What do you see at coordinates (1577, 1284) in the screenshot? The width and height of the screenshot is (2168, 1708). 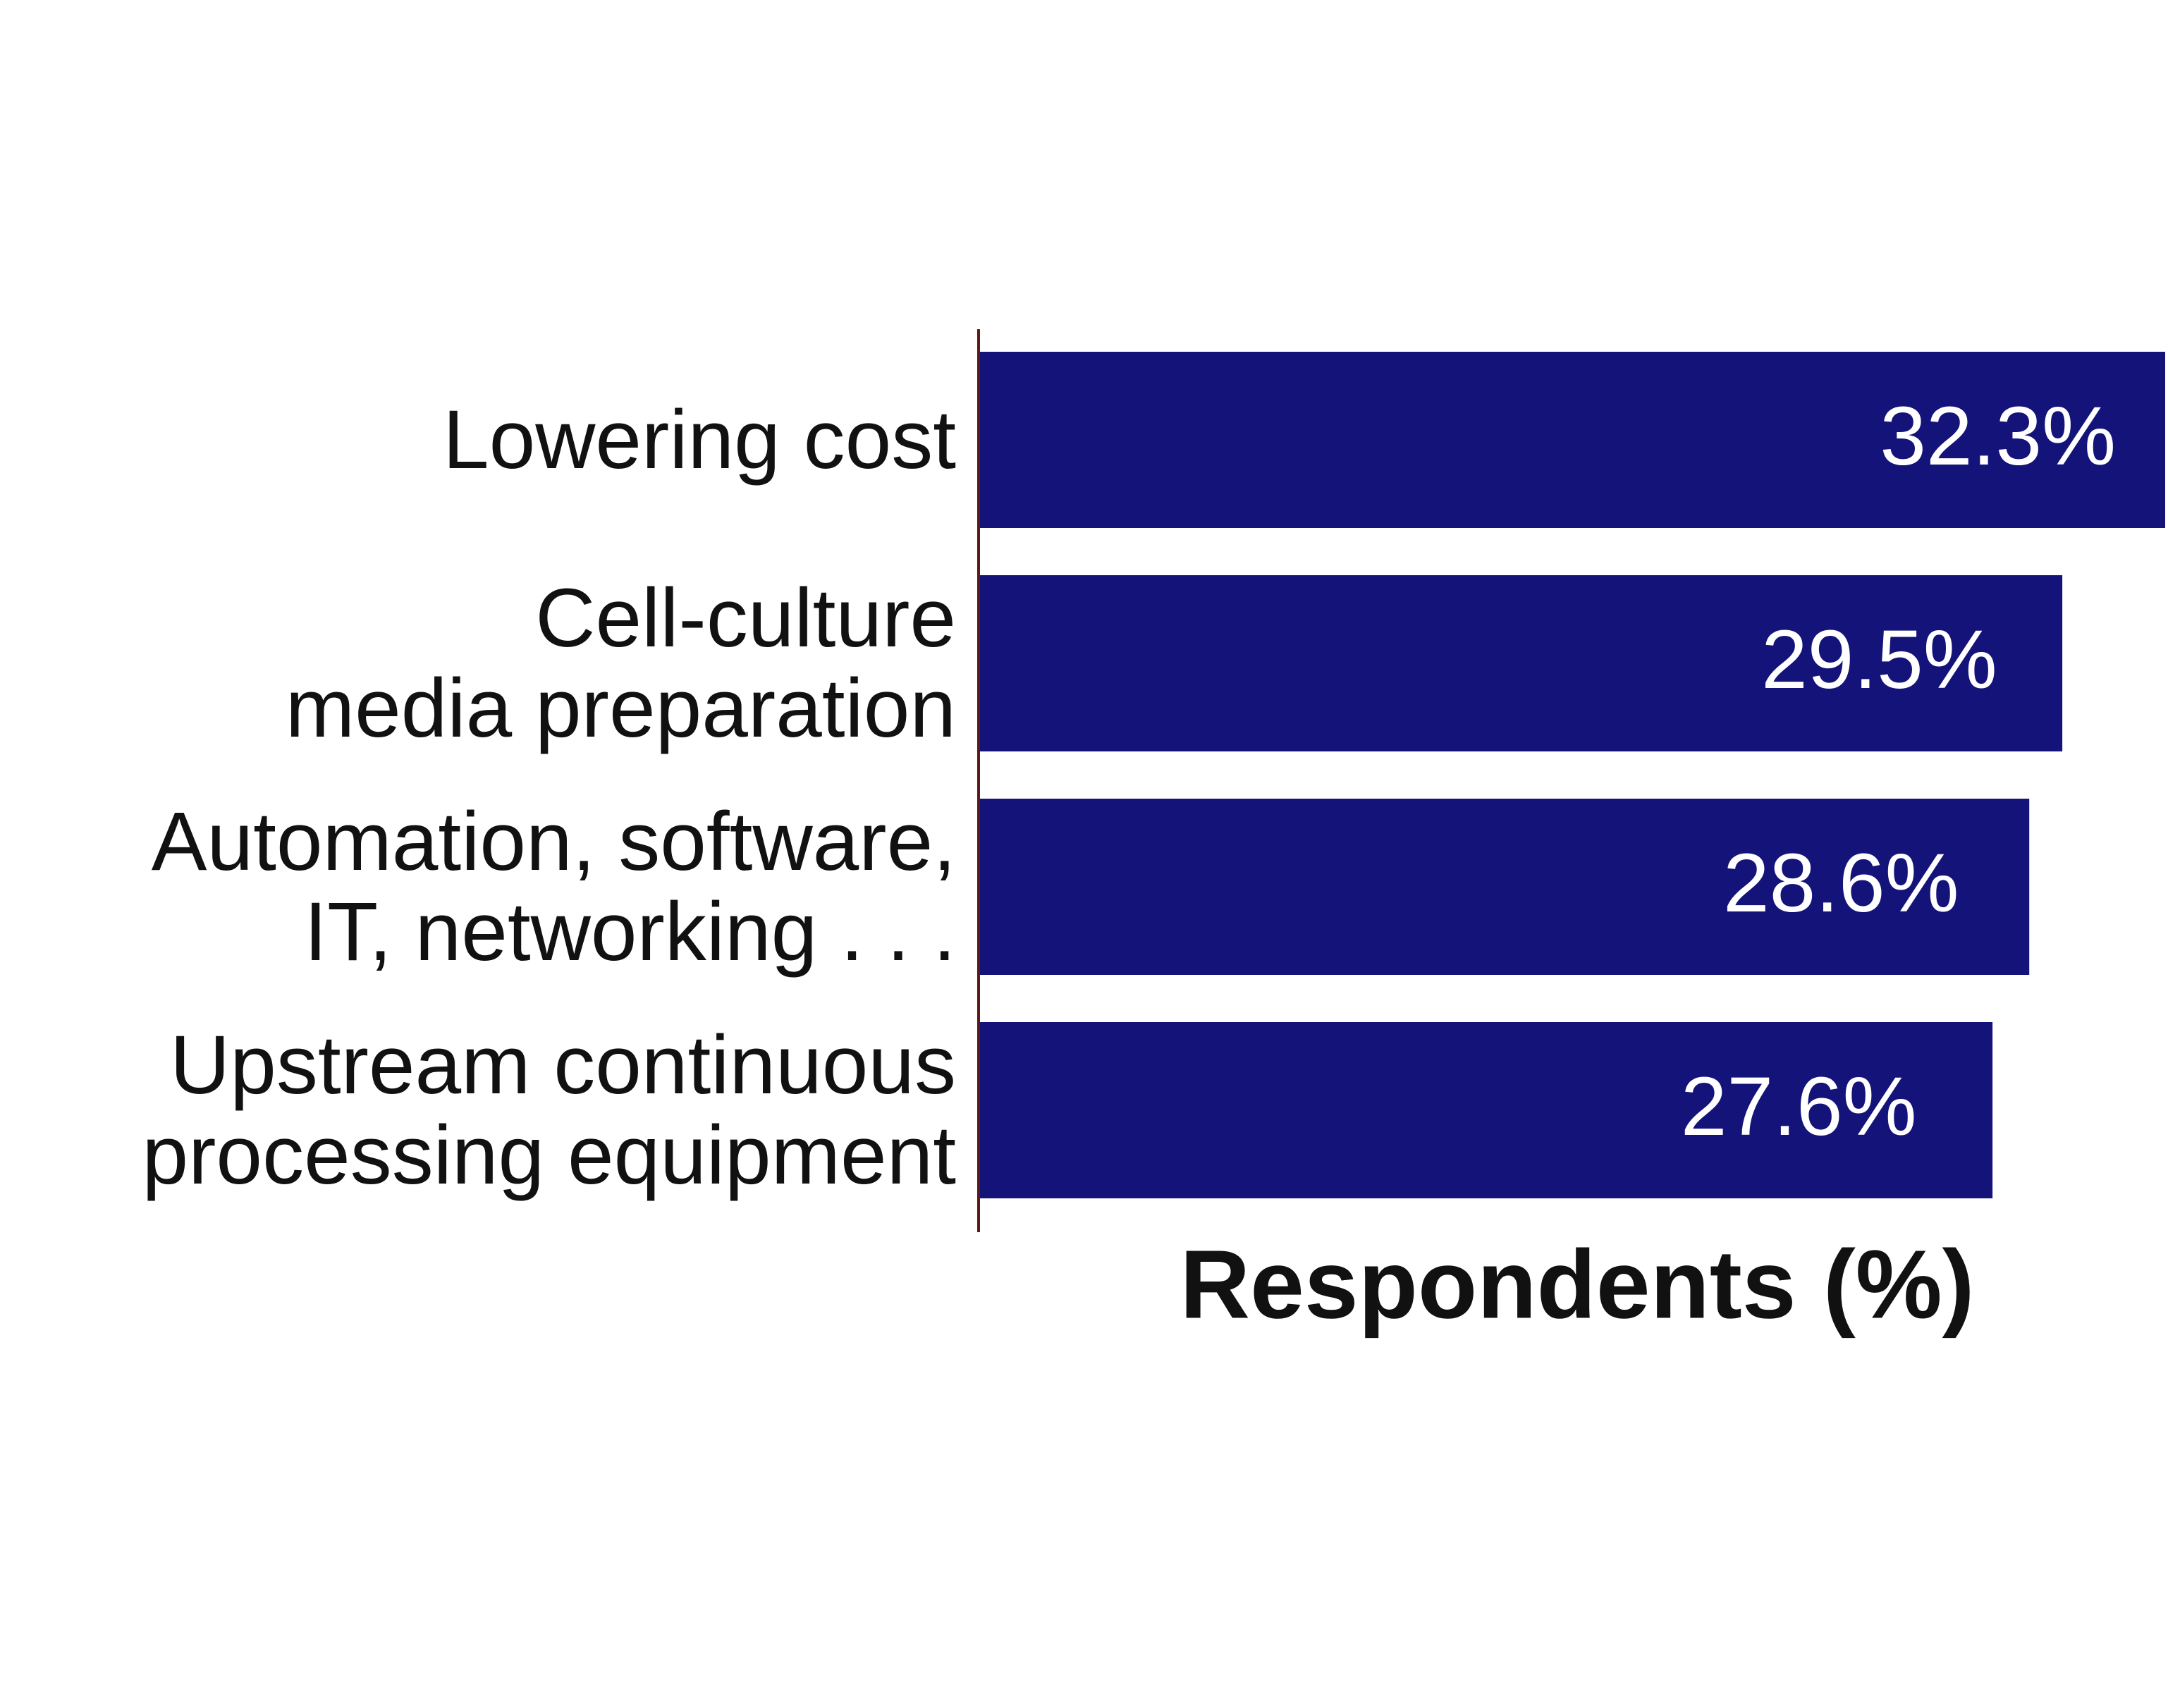 I see `x-axis-title: Respondents (%)` at bounding box center [1577, 1284].